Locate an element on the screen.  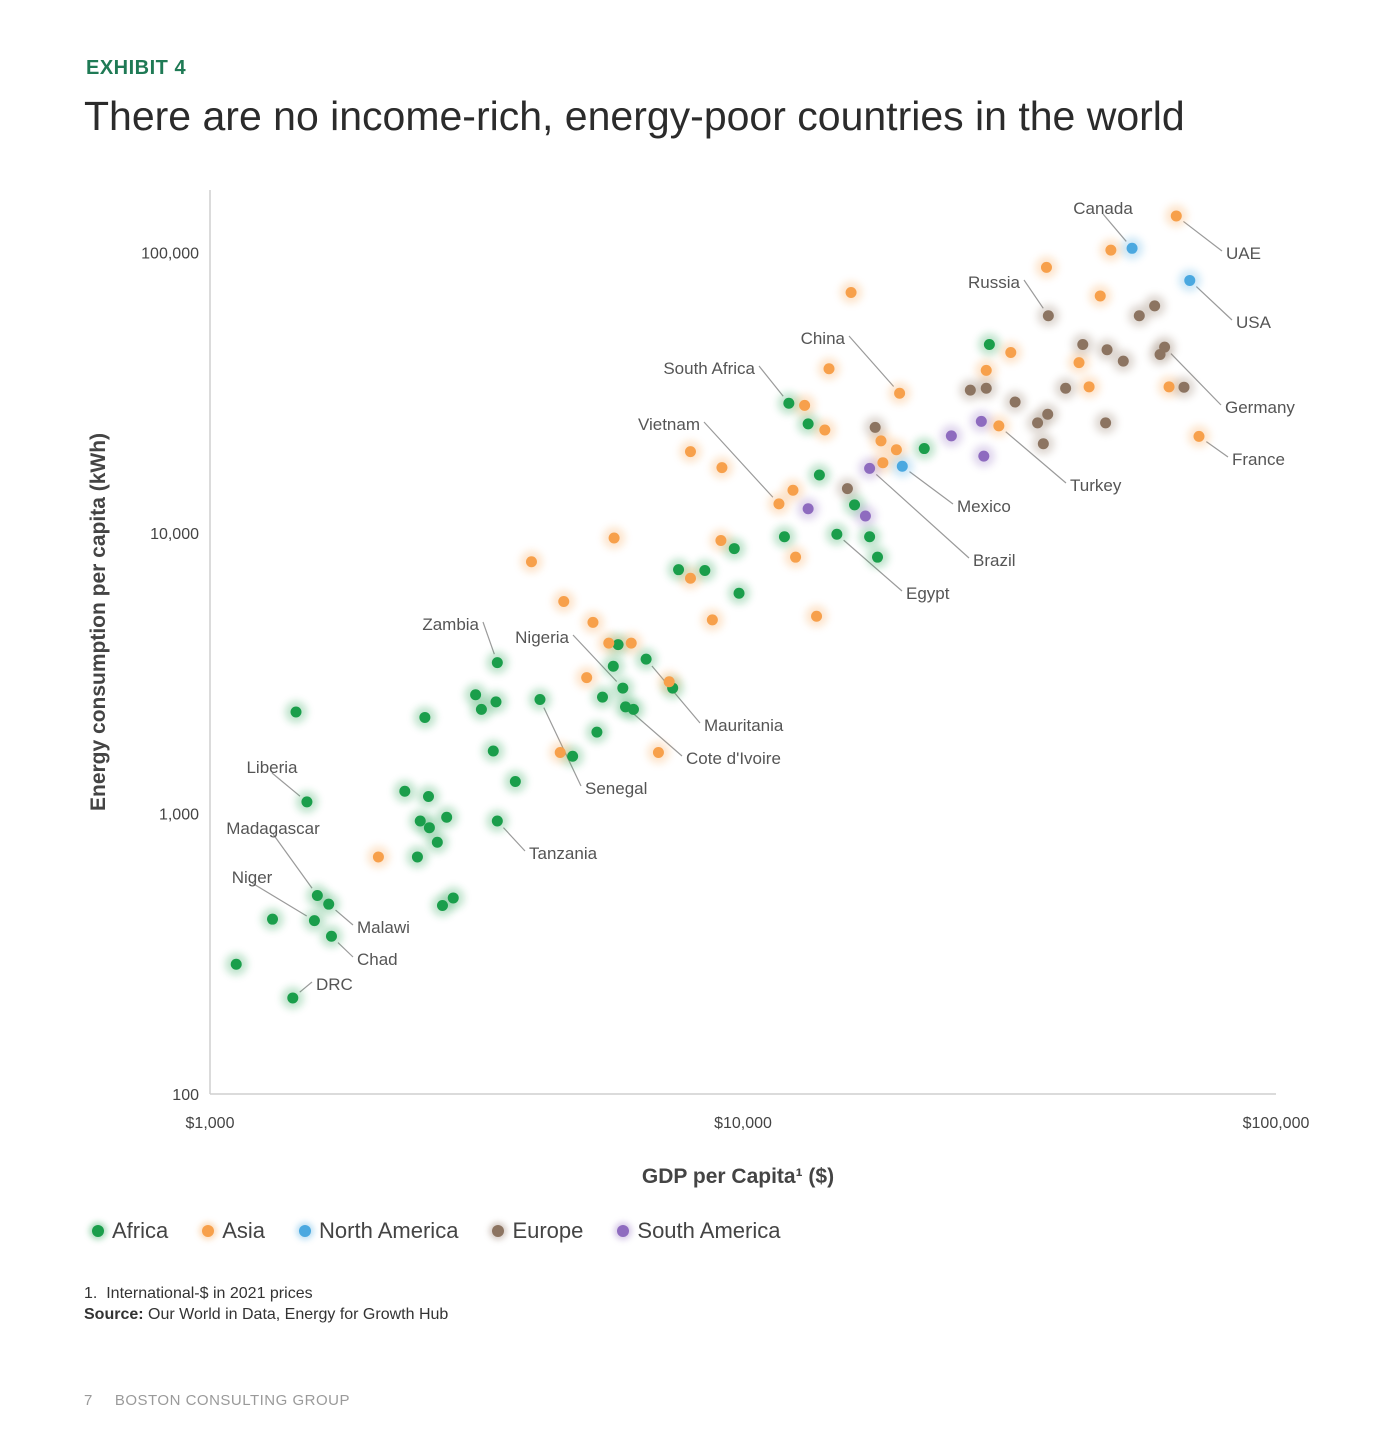
country-label: China is located at coordinates (823, 338).